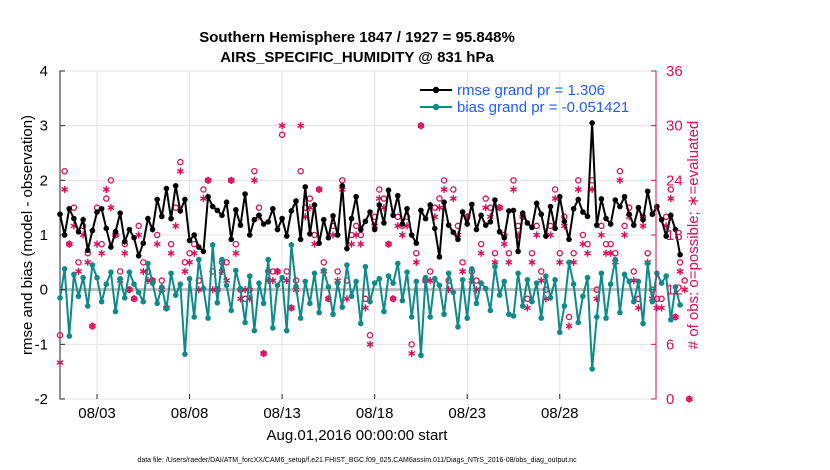 The width and height of the screenshot is (830, 470). What do you see at coordinates (41, 399) in the screenshot?
I see `left-tick-label: -2` at bounding box center [41, 399].